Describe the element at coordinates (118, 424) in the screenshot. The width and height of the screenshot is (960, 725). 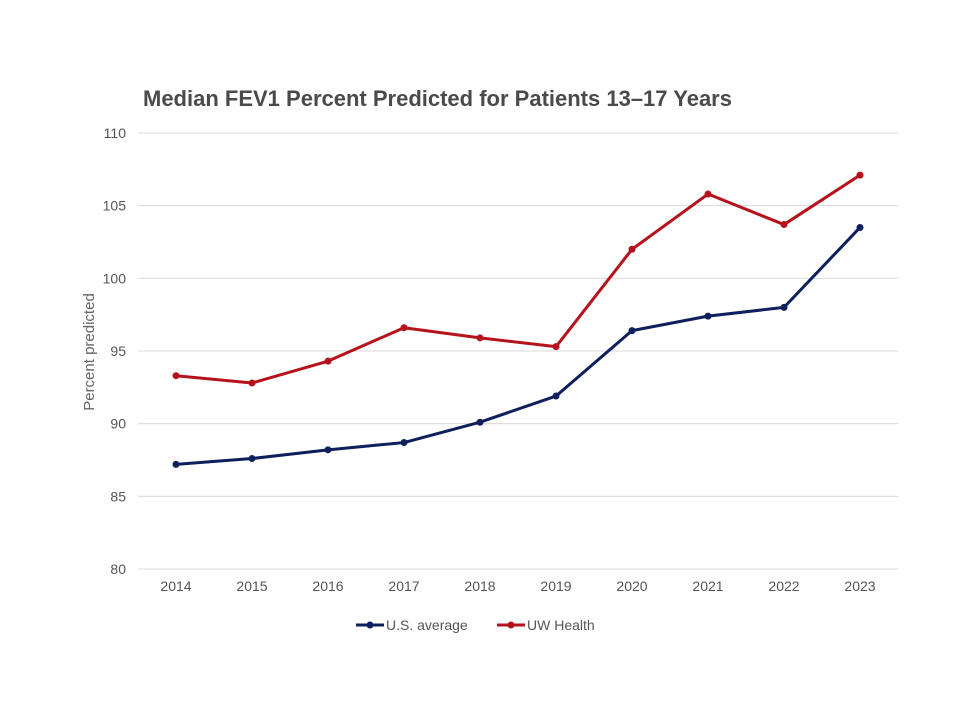
I see `y-tick-label: 90` at that location.